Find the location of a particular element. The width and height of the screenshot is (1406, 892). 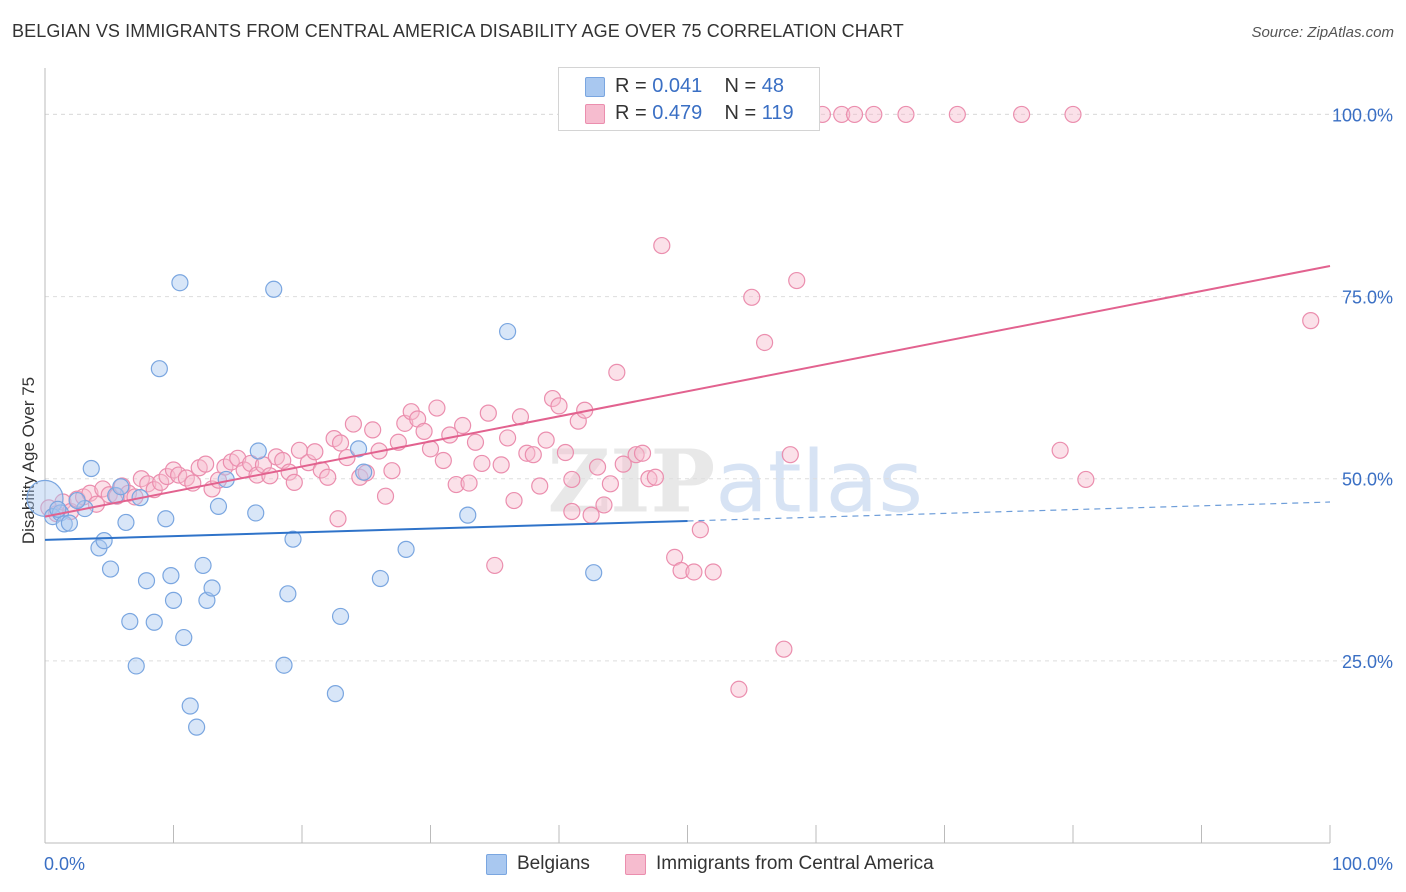

n-value: 119 is located at coordinates (777, 113).